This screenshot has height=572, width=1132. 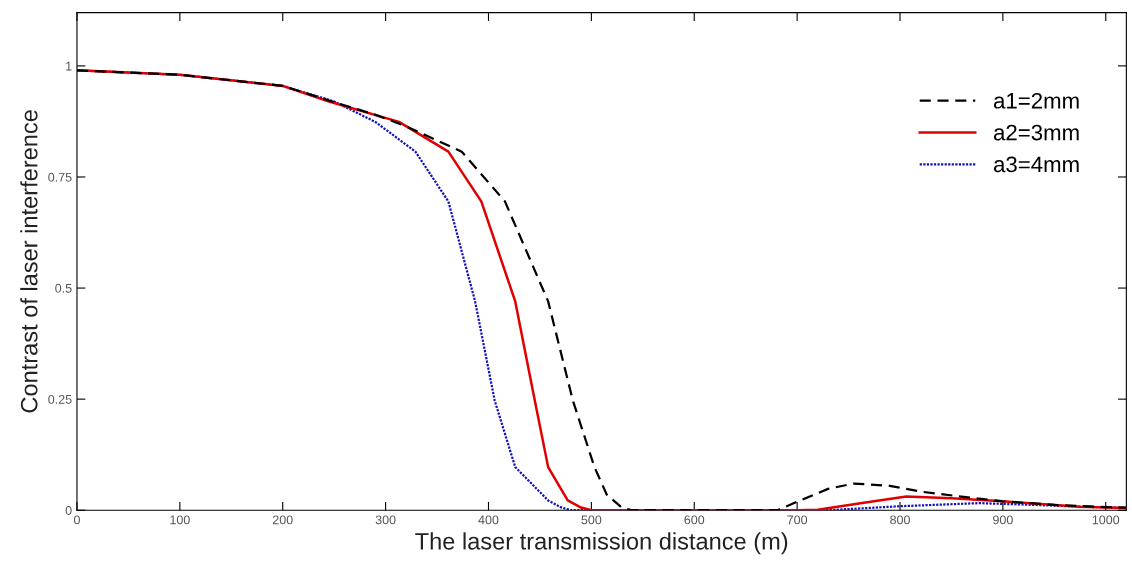 What do you see at coordinates (69, 66) in the screenshot?
I see `y-tick-label: 1` at bounding box center [69, 66].